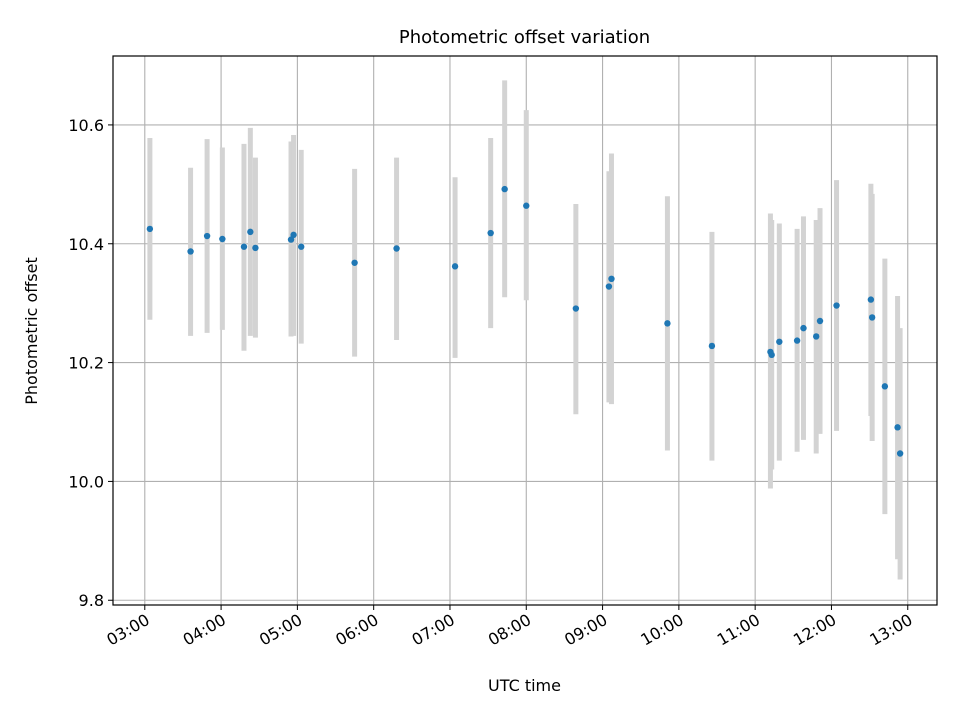 The image size is (960, 720). Describe the element at coordinates (91, 600) in the screenshot. I see `y-tick-label: 9.8` at that location.